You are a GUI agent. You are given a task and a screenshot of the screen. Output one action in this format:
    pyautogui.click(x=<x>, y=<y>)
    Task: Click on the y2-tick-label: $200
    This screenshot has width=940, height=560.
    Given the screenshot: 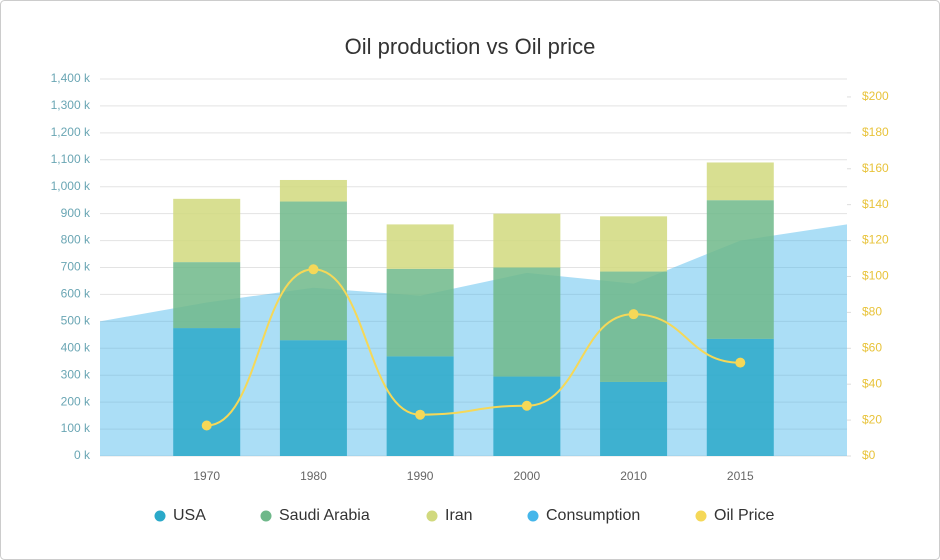 What is the action you would take?
    pyautogui.click(x=875, y=96)
    